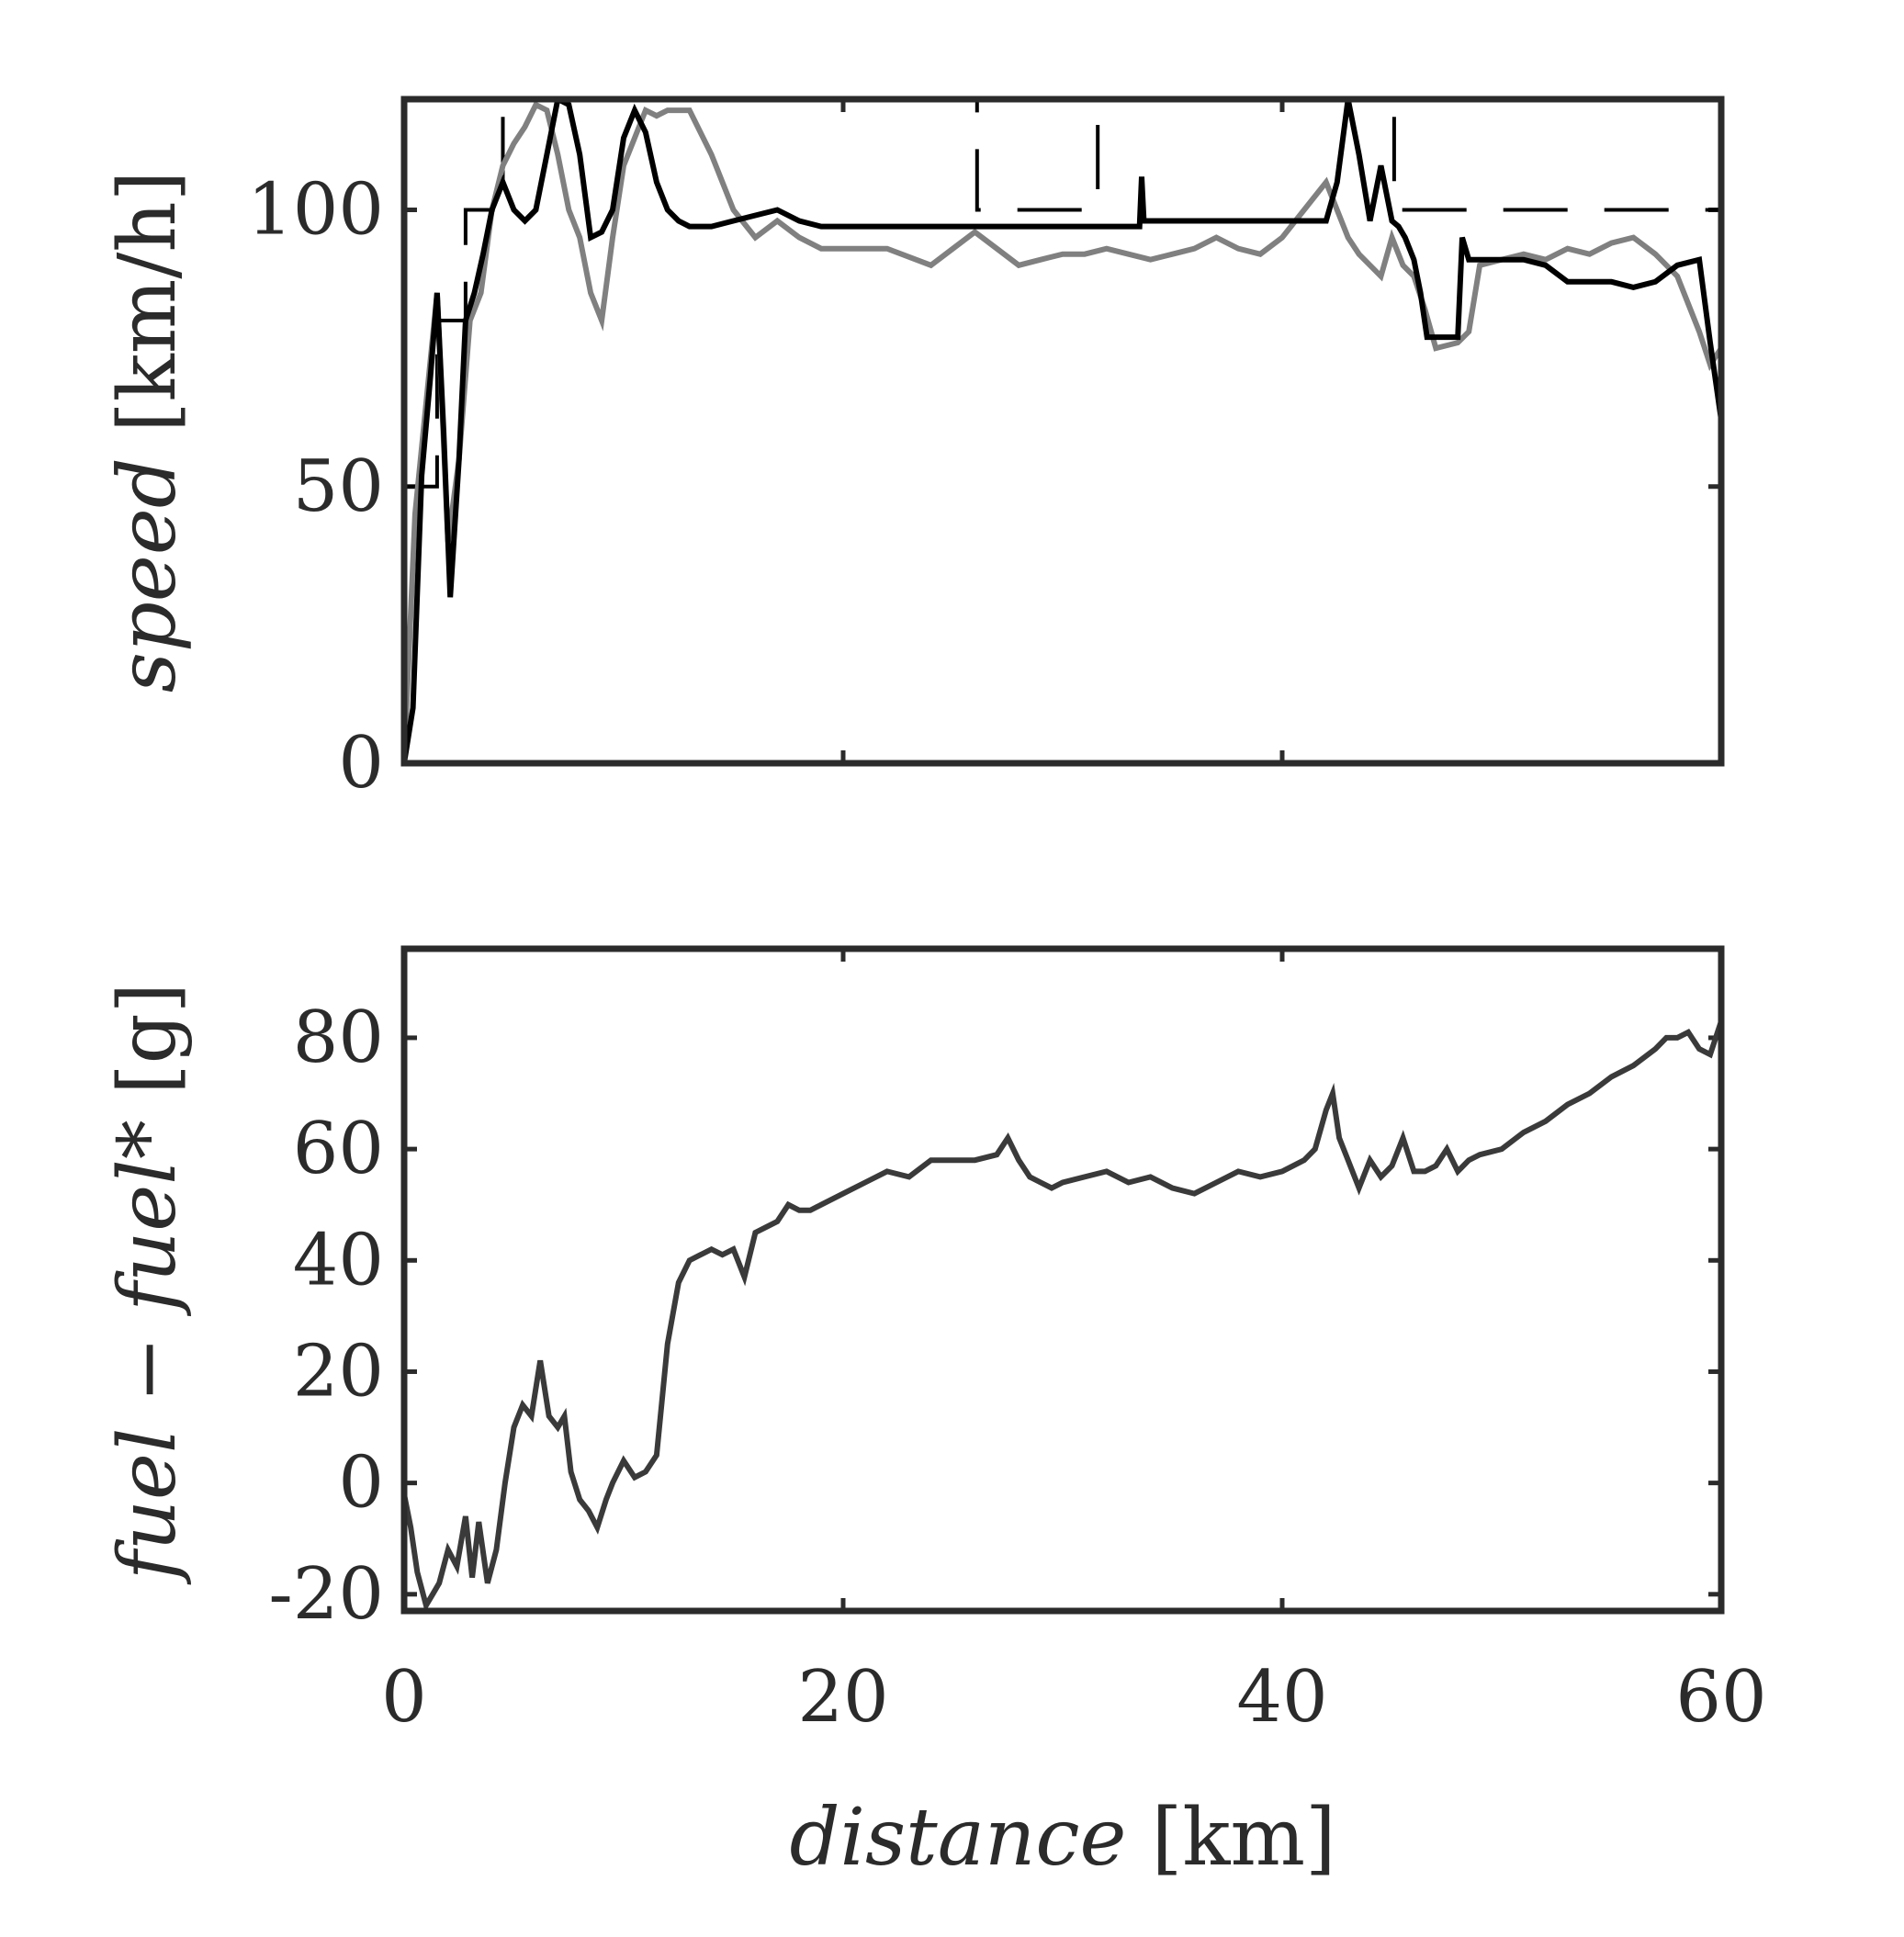  I want to click on speed-chart-ylabel: speed [km/h], so click(148, 432).